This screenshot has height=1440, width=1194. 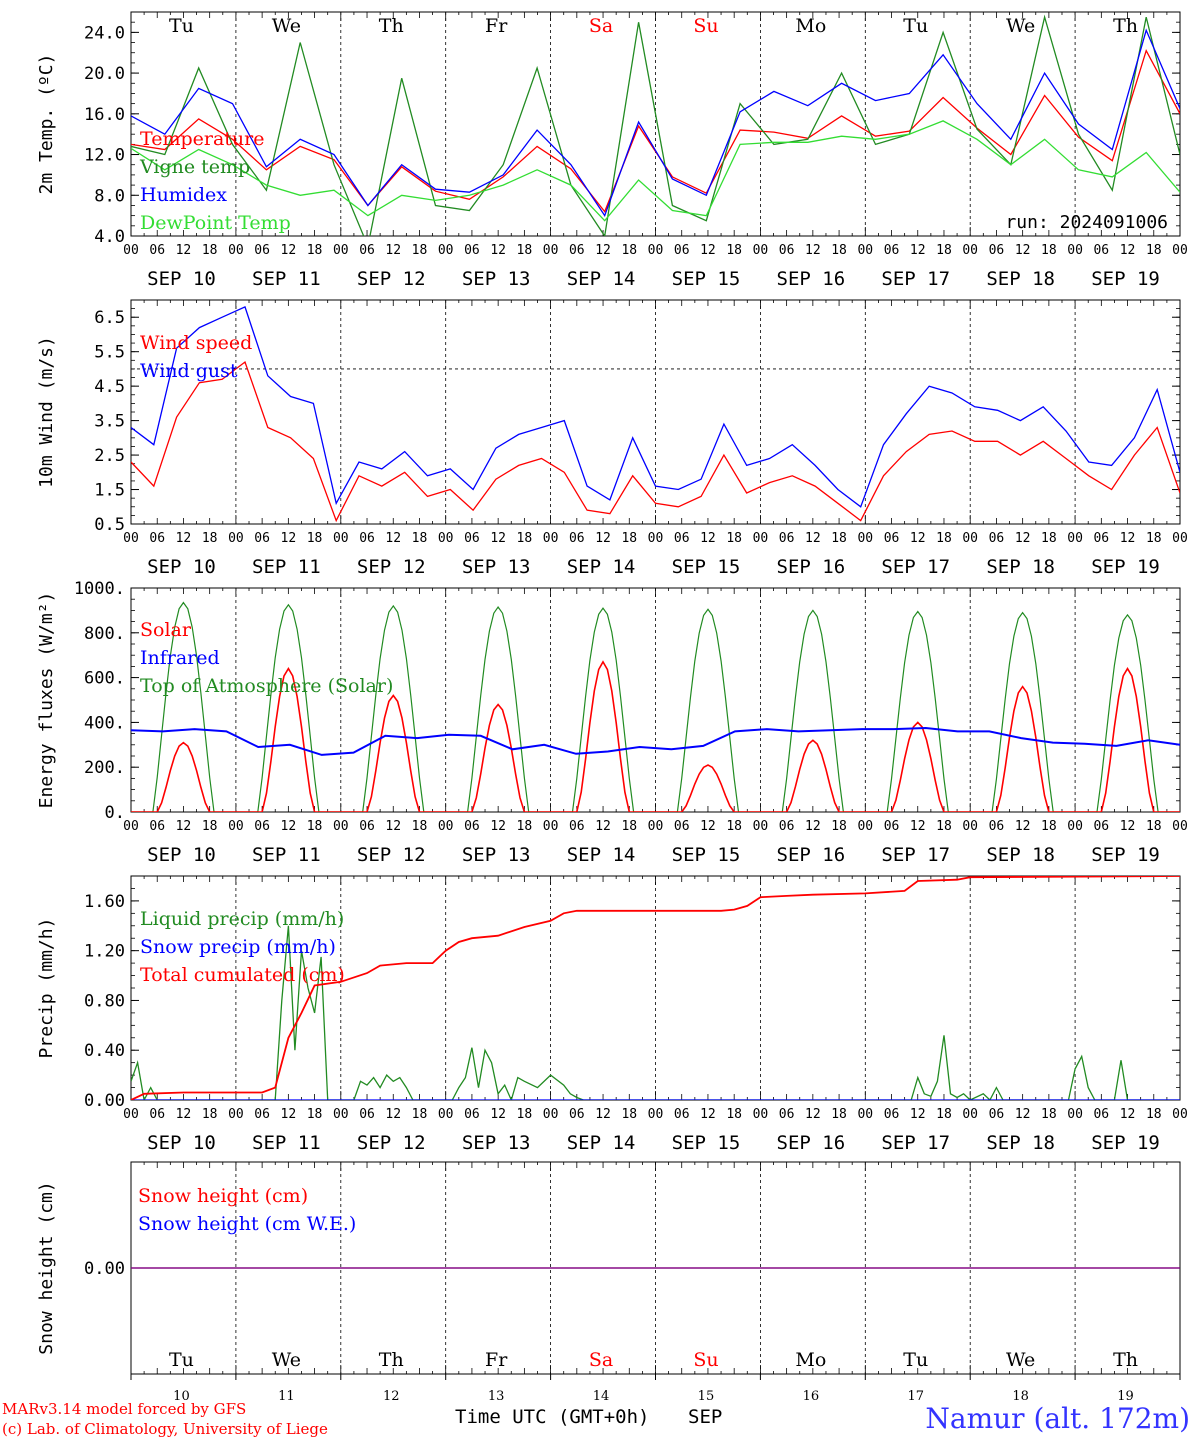 I want to click on x-date-label: SEP 17, so click(x=915, y=855).